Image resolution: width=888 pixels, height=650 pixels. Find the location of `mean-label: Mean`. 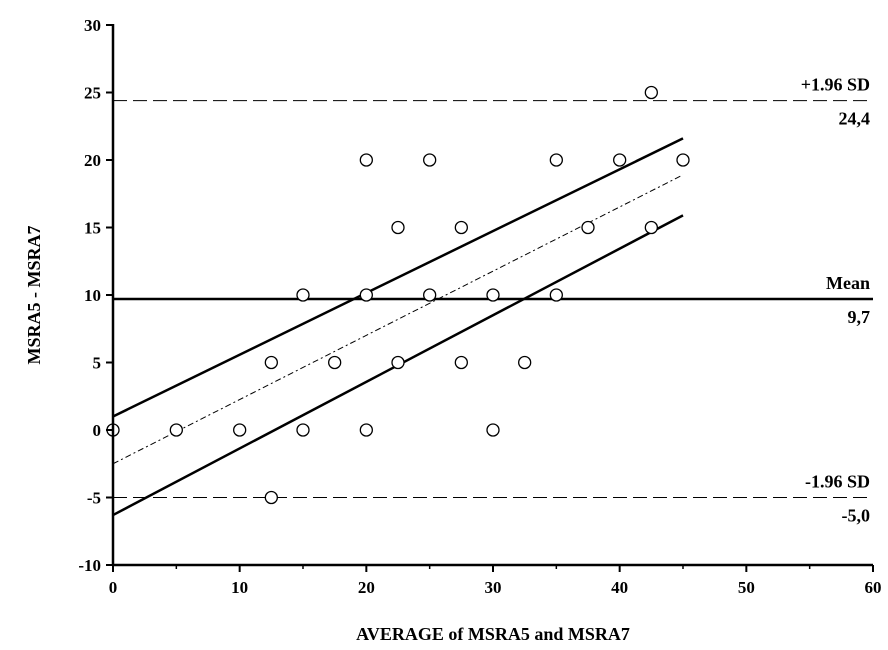

mean-label: Mean is located at coordinates (848, 283).